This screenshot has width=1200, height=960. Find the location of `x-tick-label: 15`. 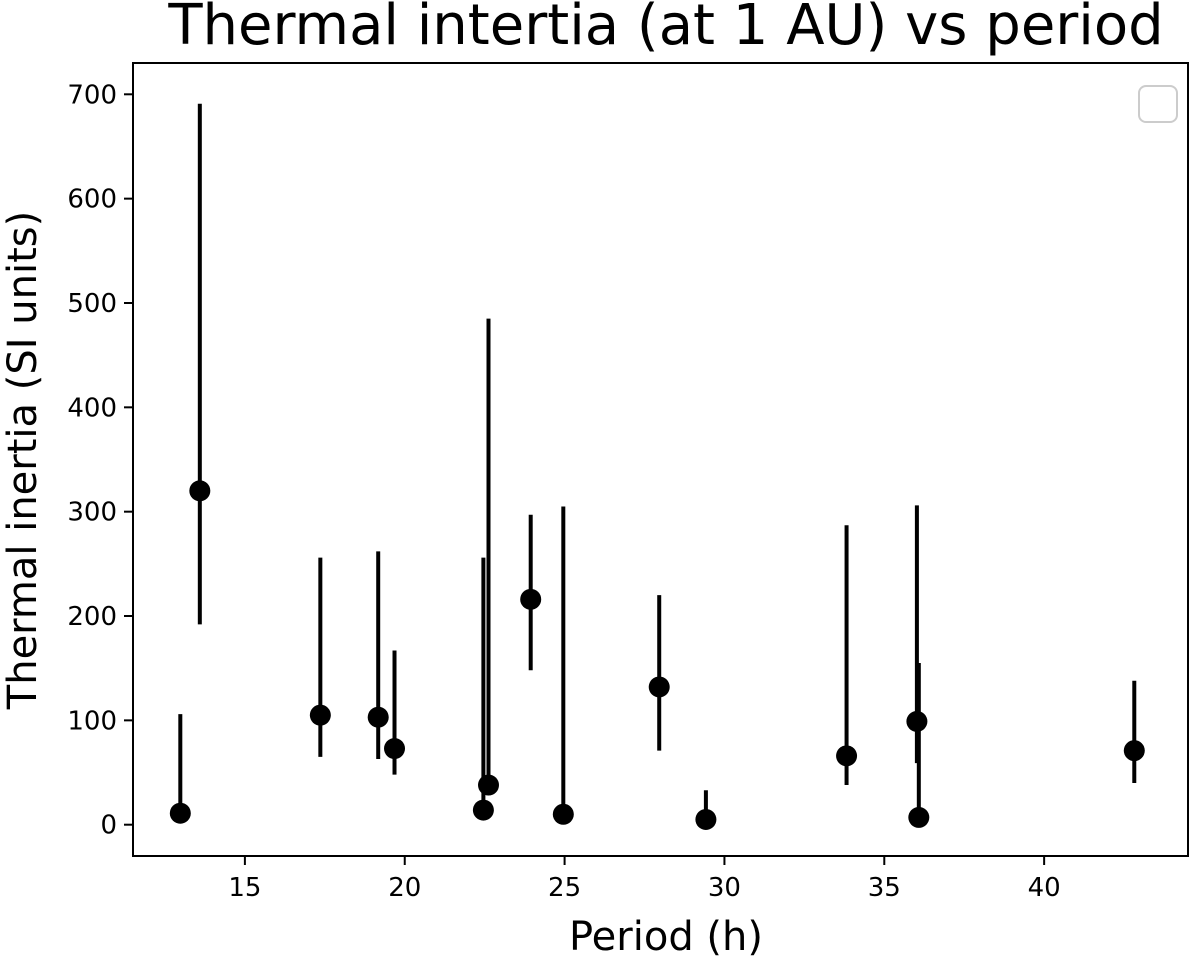

x-tick-label: 15 is located at coordinates (244, 888).